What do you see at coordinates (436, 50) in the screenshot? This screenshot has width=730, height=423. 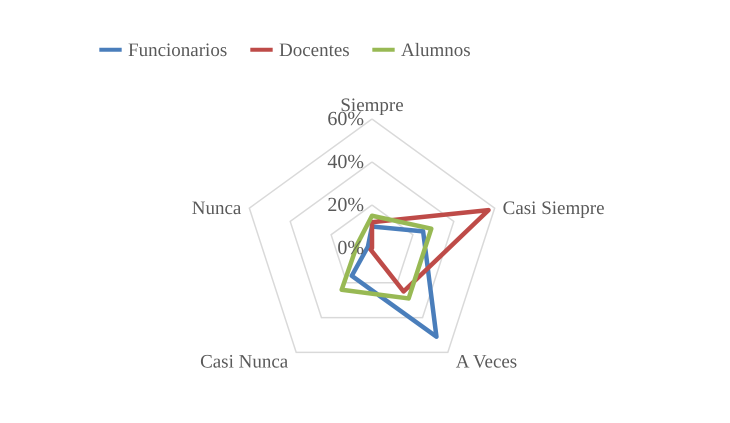 I see `legend-label: Alumnos` at bounding box center [436, 50].